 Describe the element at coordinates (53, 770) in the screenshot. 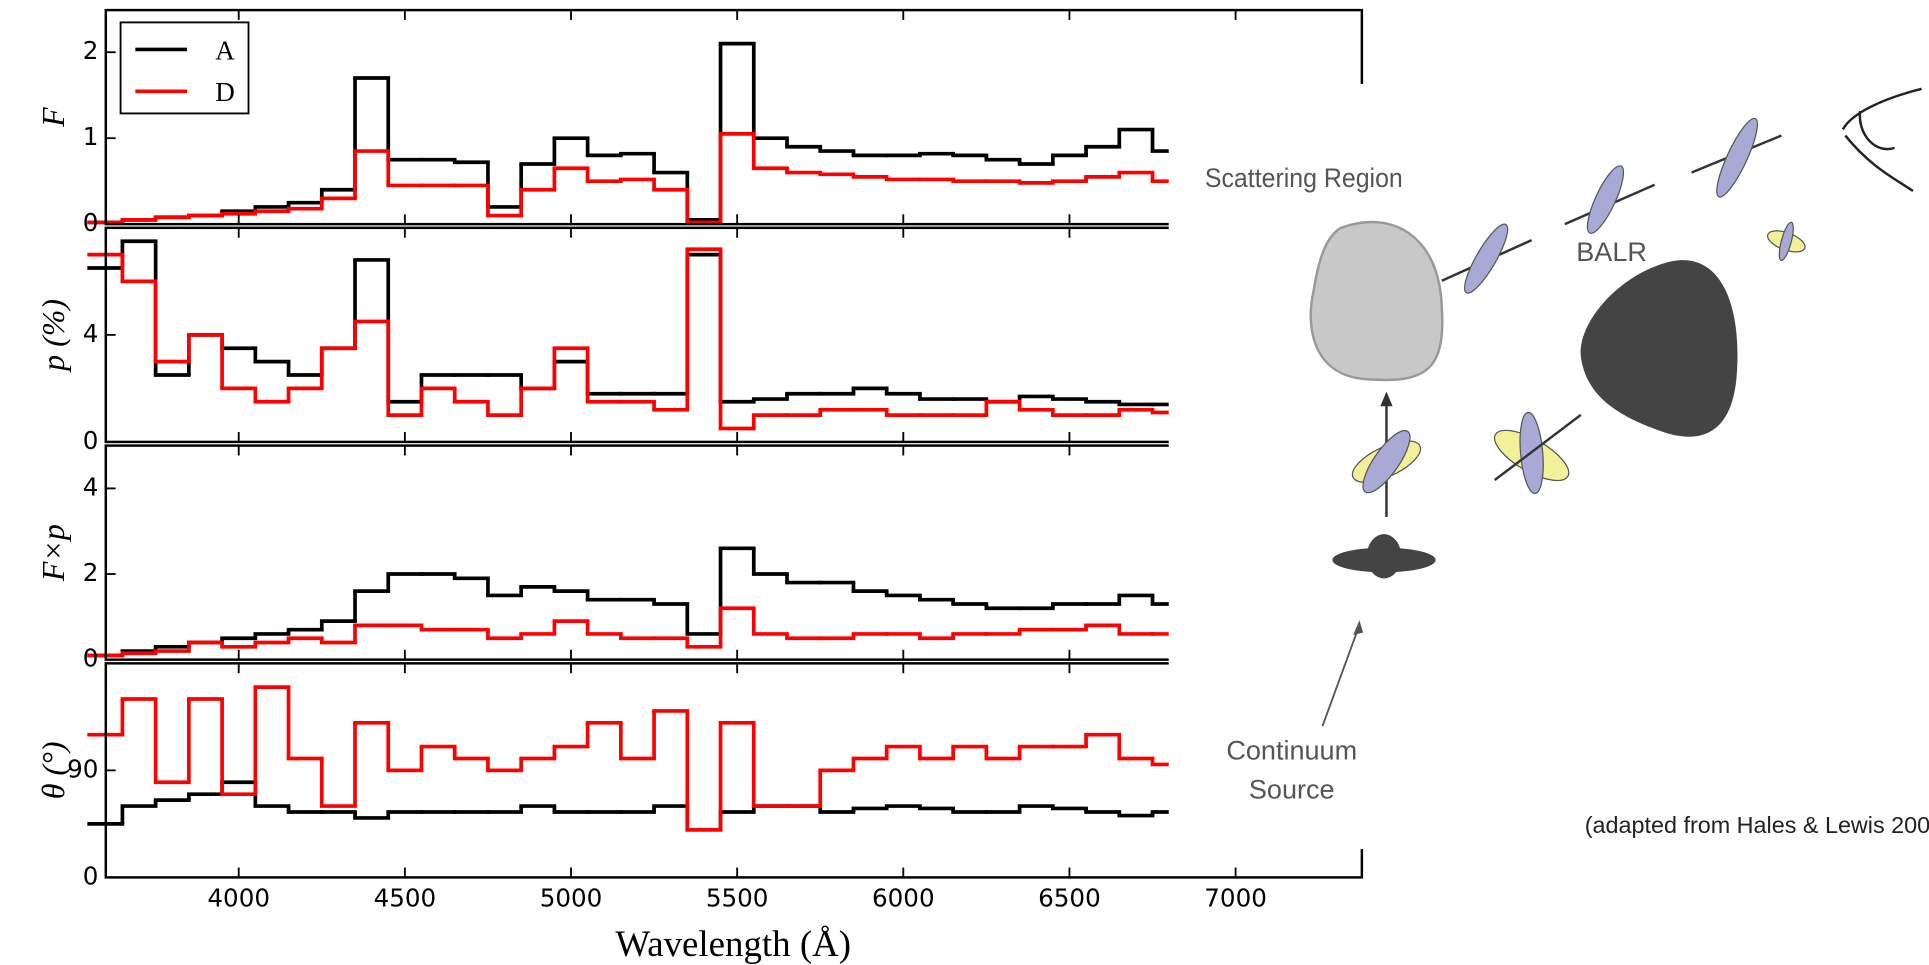

I see `y-axis-label: θ (°)` at that location.